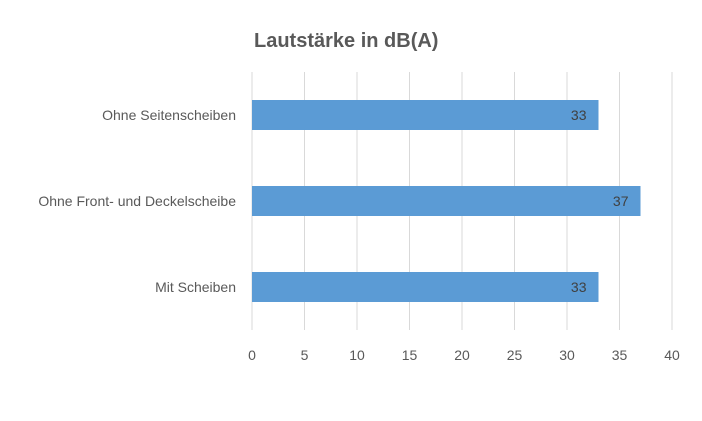 The image size is (702, 421). What do you see at coordinates (357, 355) in the screenshot?
I see `x-tick-label: 10` at bounding box center [357, 355].